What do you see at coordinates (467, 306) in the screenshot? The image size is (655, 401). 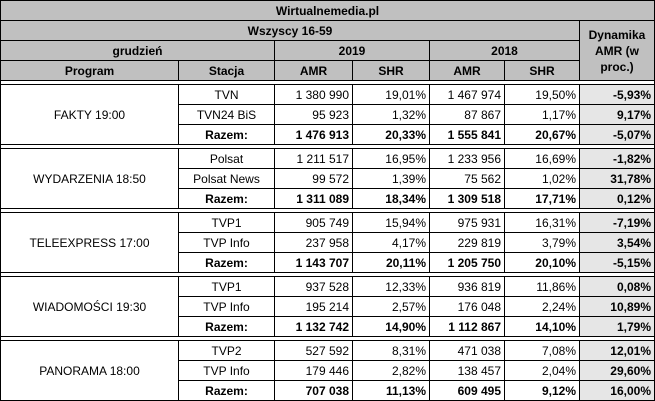 I see `amr-2018-value: 176 048` at bounding box center [467, 306].